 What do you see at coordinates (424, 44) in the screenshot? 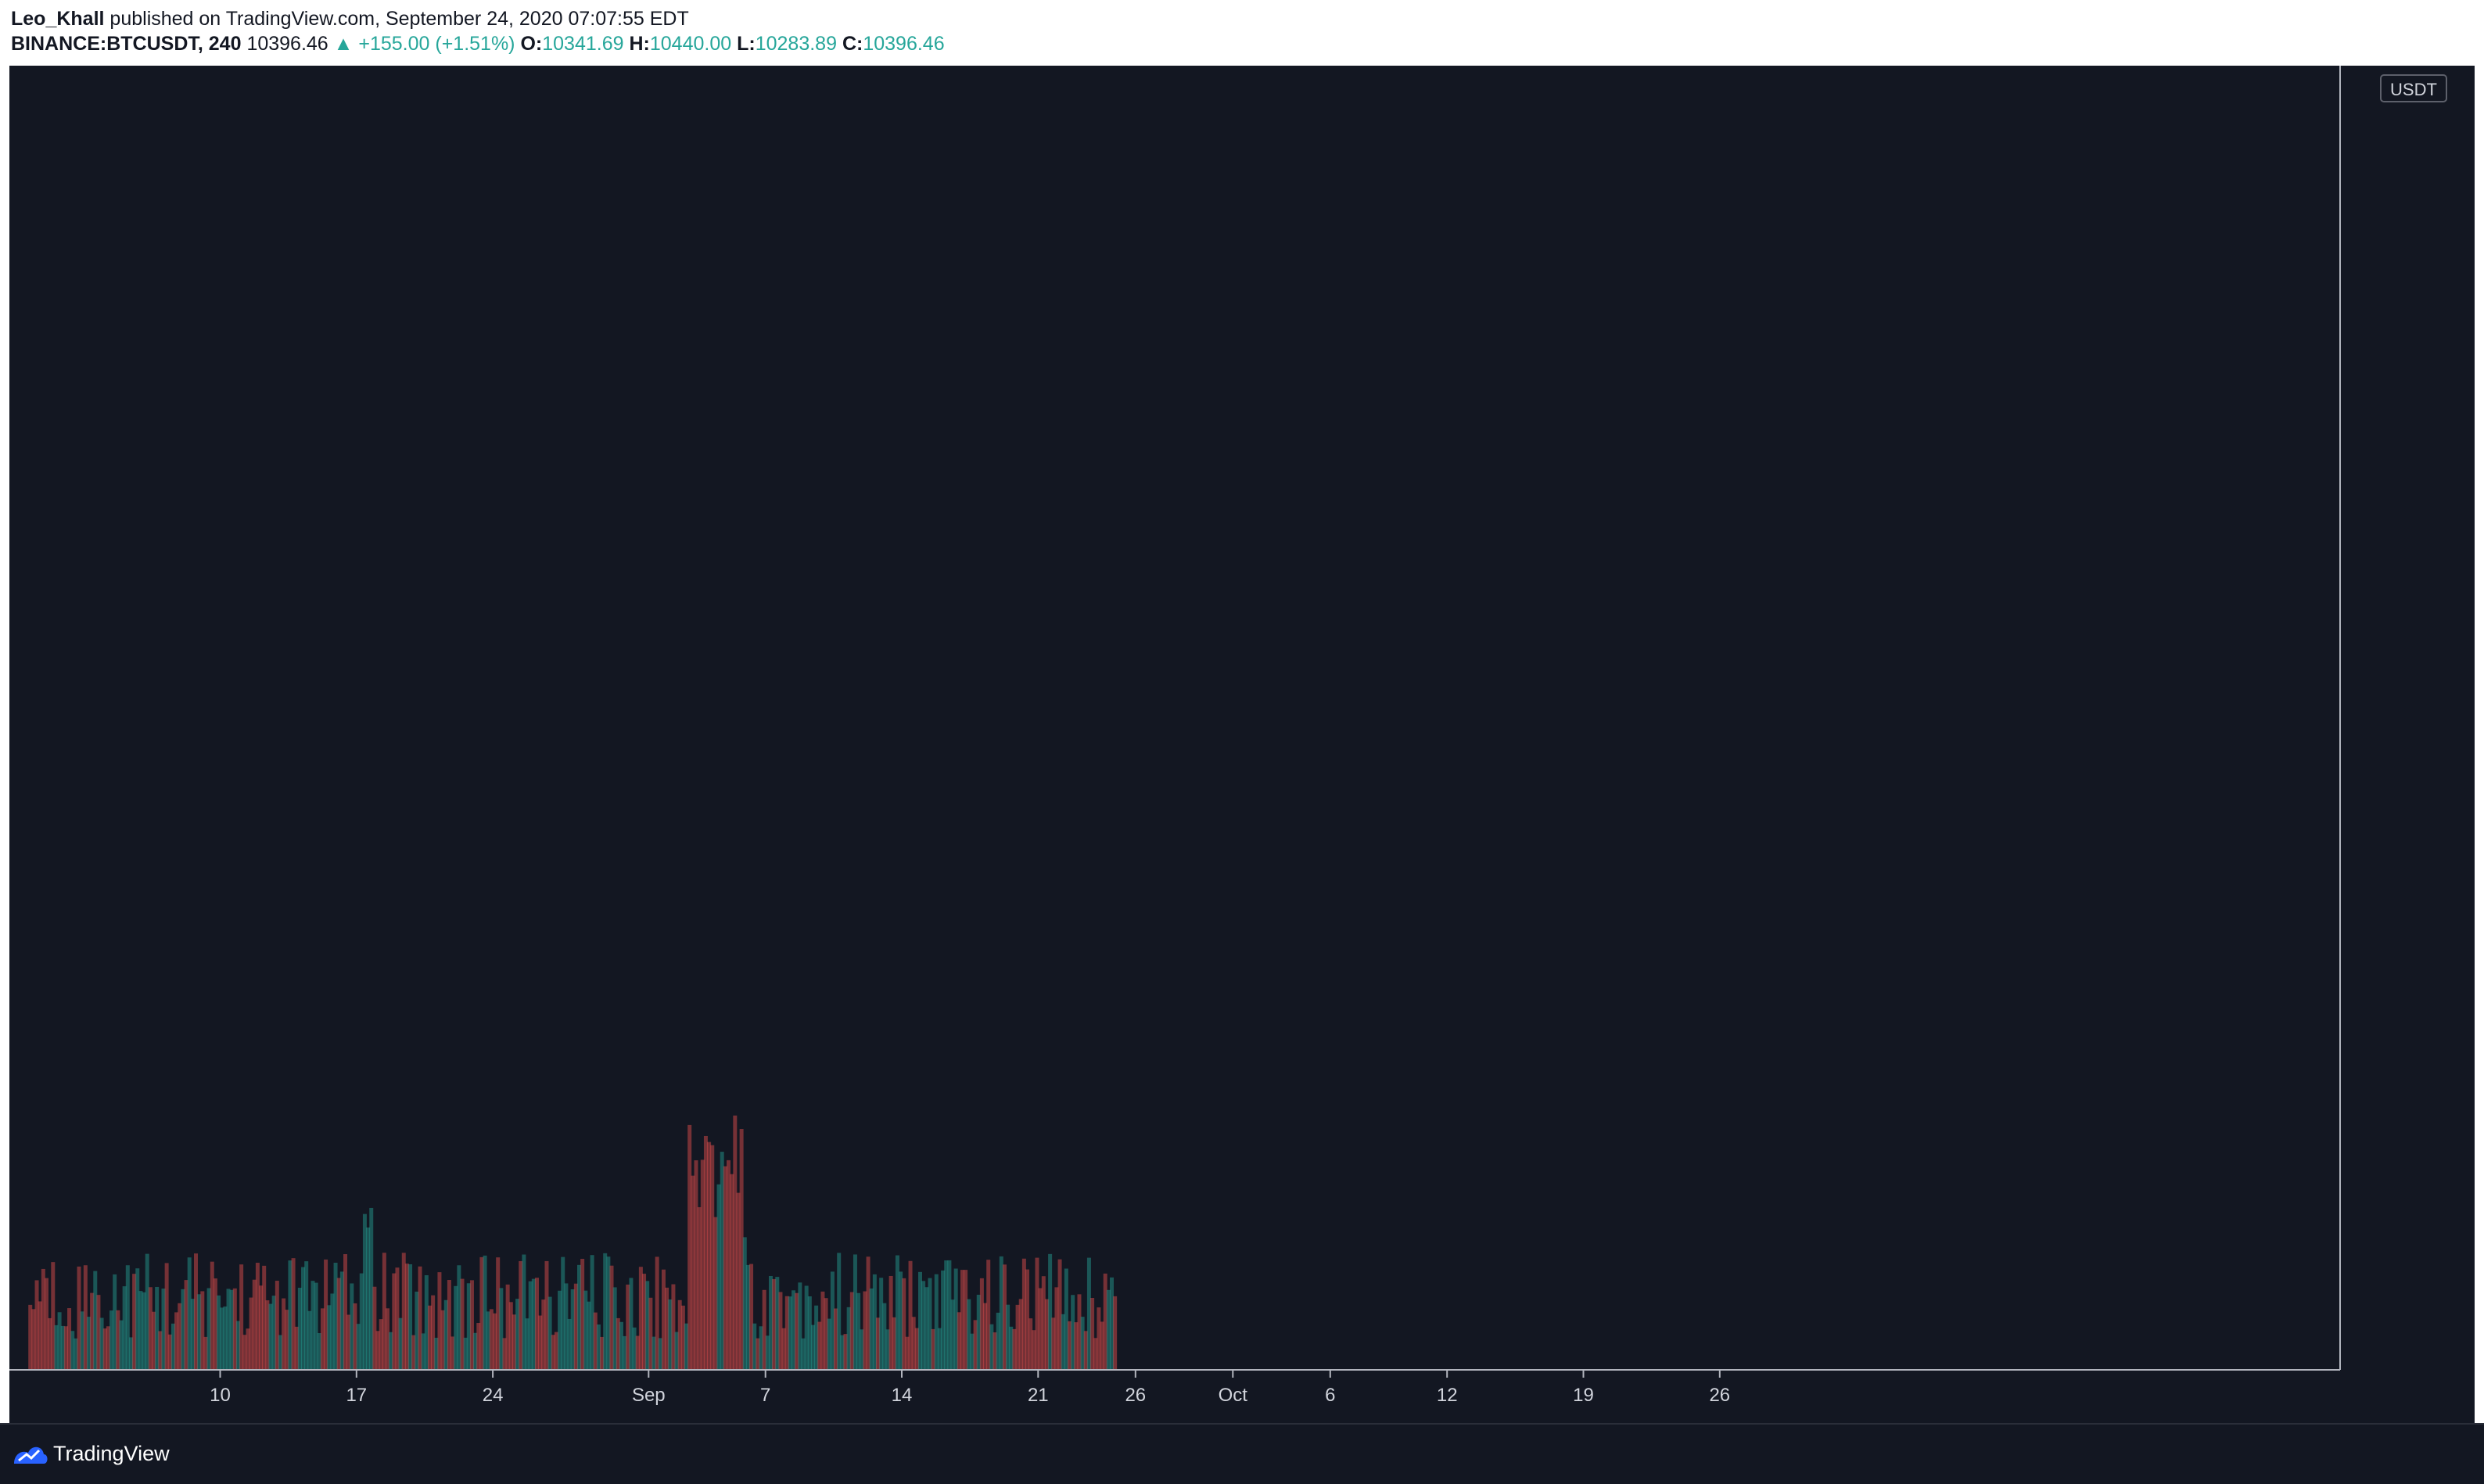
I see `price-change: ▲ +155.00 (+1.51%)` at bounding box center [424, 44].